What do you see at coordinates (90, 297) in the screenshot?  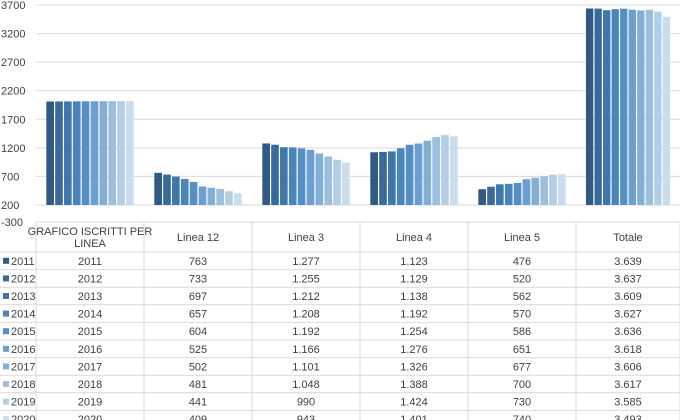 I see `data-label: 2013` at bounding box center [90, 297].